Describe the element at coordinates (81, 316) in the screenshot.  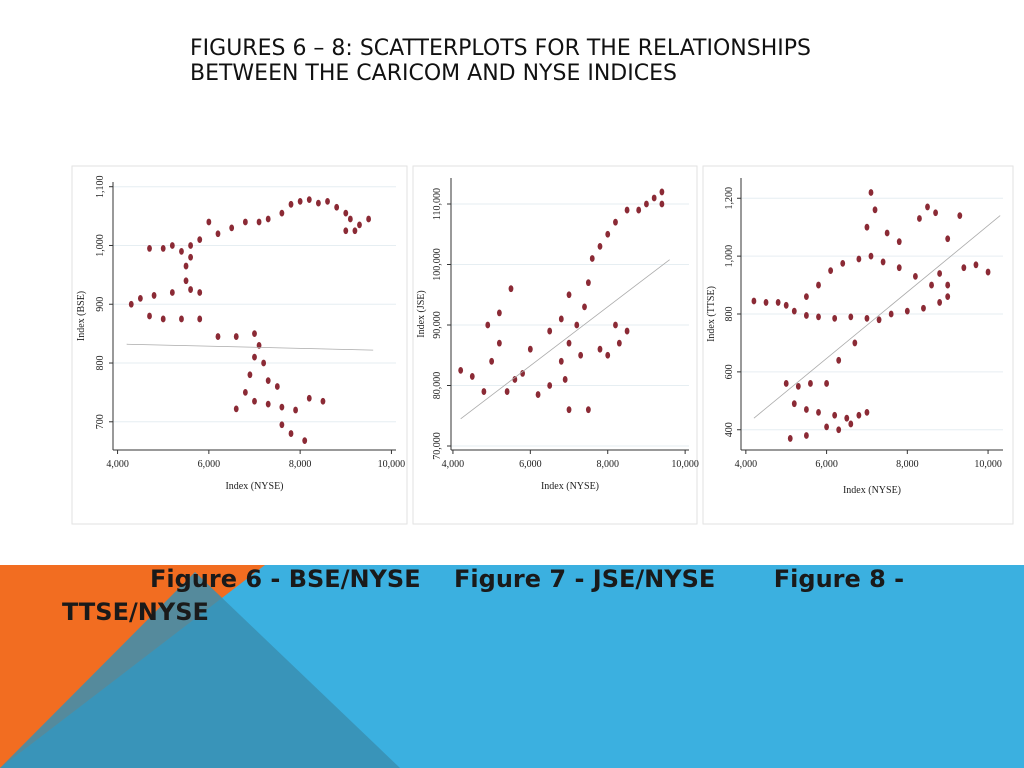
I see `y-axis-label: Index (BSE)` at that location.